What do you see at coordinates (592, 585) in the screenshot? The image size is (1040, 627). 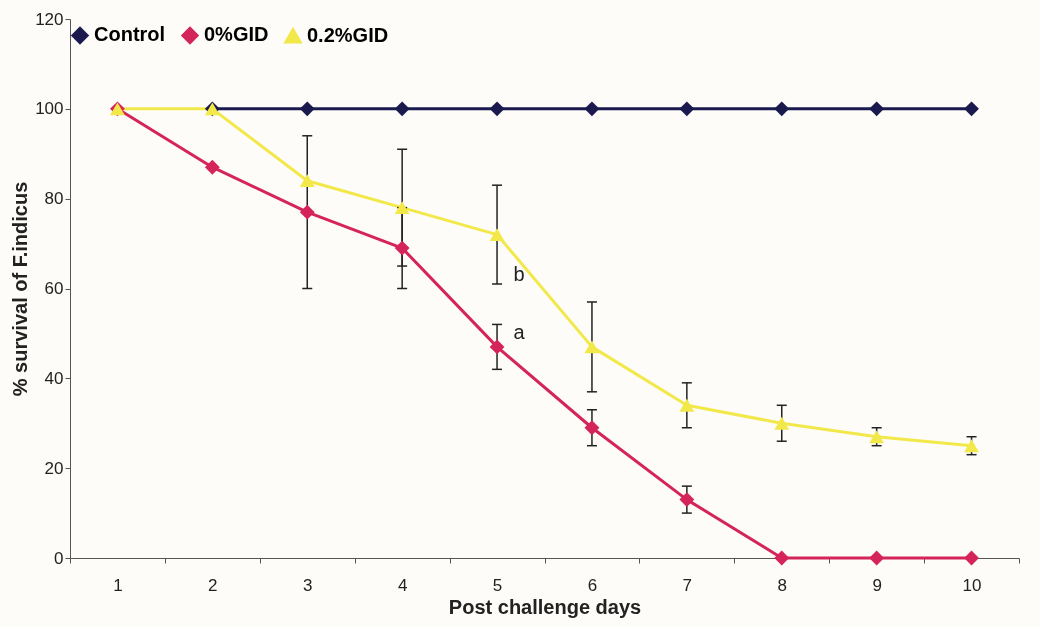 I see `x-tick-label: 6` at bounding box center [592, 585].